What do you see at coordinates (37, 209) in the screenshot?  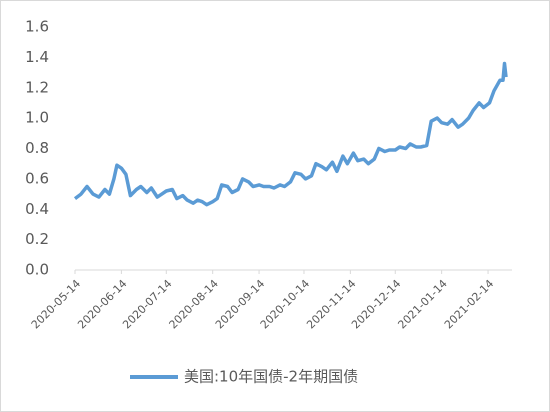 I see `y-tick-label: 0.4` at bounding box center [37, 209].